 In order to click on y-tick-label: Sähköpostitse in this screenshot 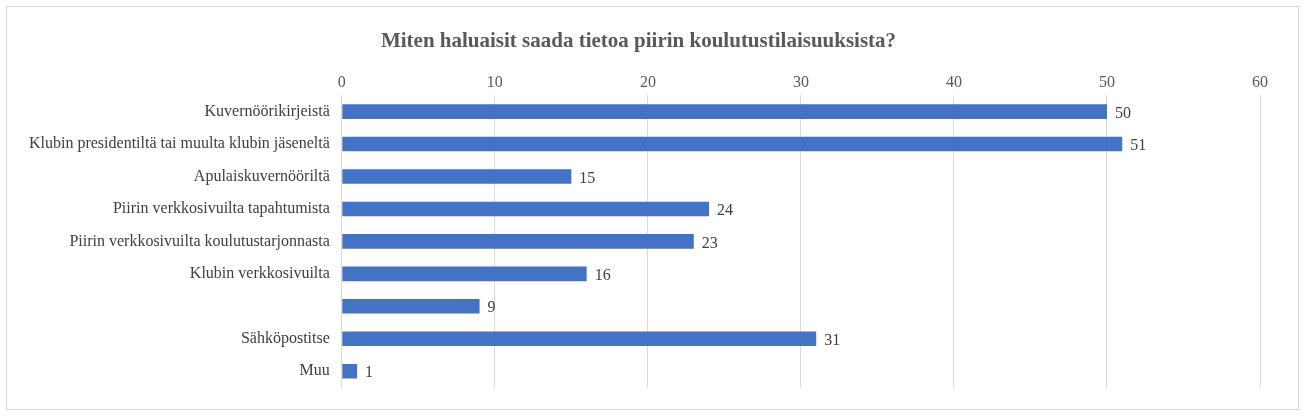, I will do `click(285, 337)`.